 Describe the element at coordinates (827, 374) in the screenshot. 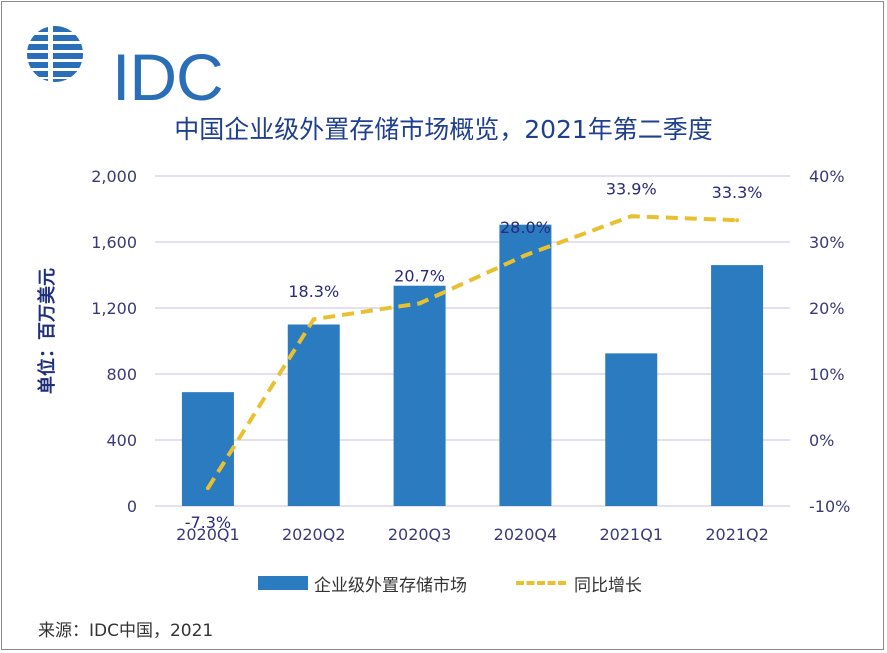

I see `y2-tick-label: 10%` at that location.